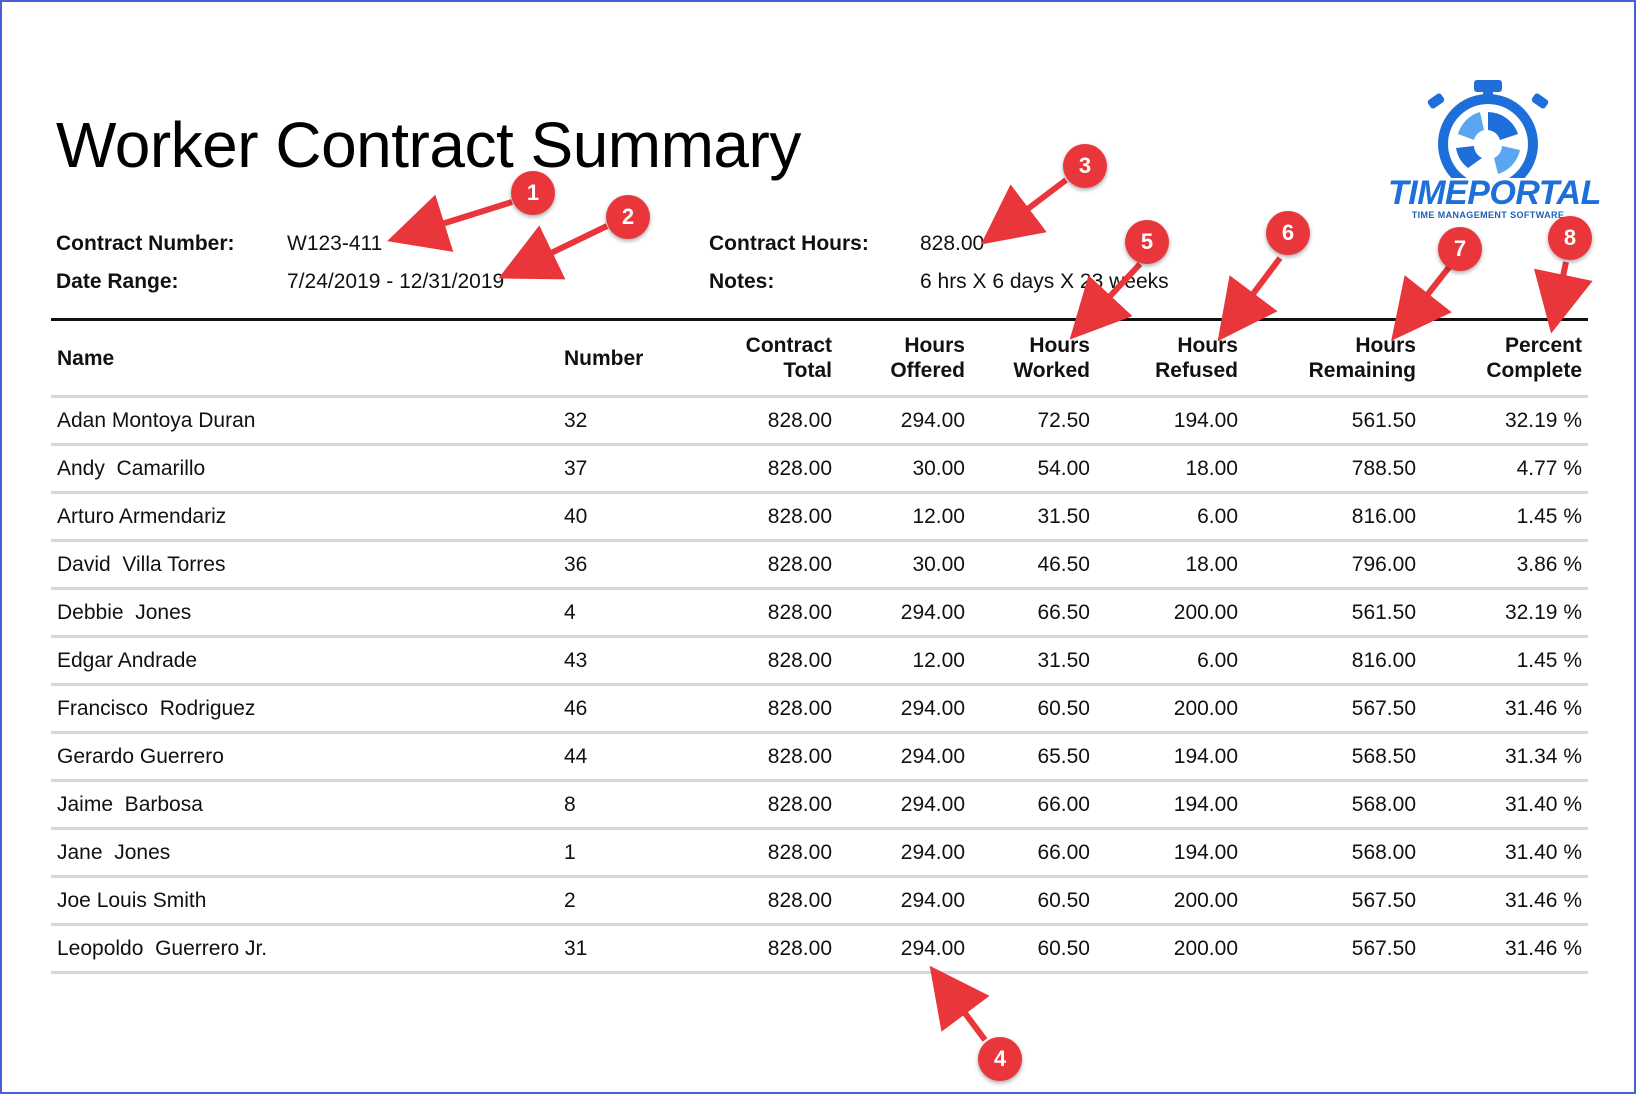 The width and height of the screenshot is (1636, 1094). What do you see at coordinates (618, 805) in the screenshot?
I see `cell-number: 8` at bounding box center [618, 805].